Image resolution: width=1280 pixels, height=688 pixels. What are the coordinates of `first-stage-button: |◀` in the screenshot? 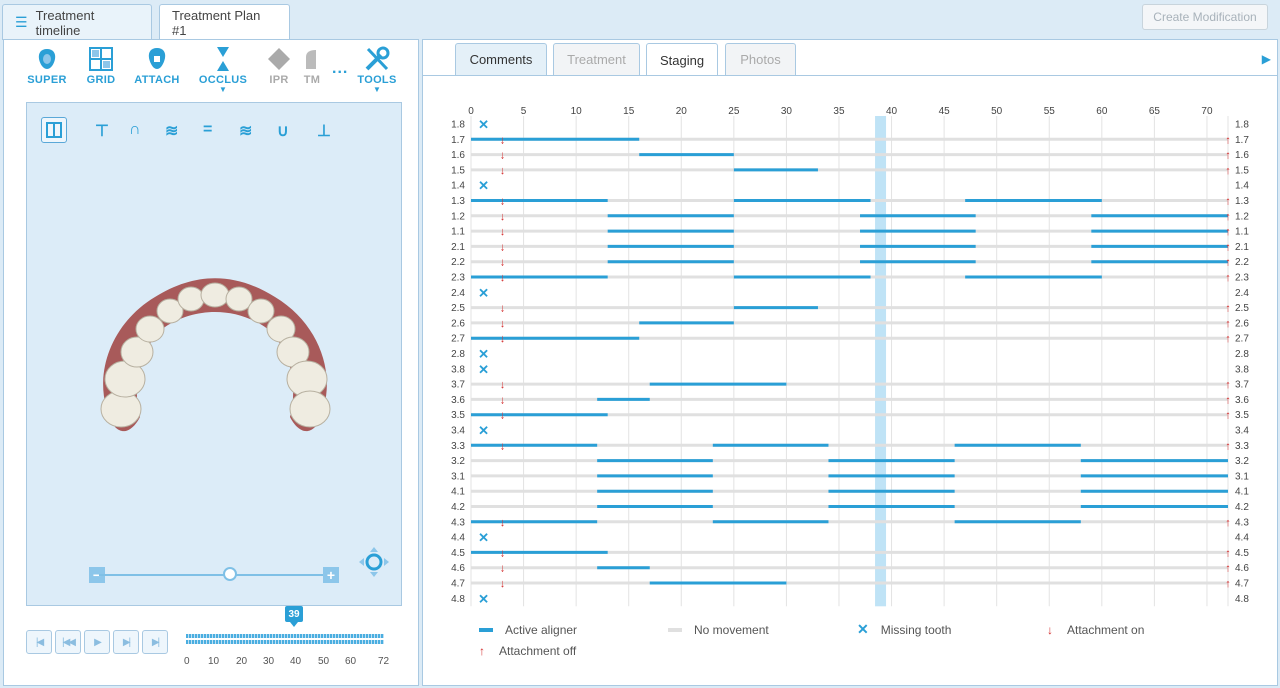 It's located at (39, 642).